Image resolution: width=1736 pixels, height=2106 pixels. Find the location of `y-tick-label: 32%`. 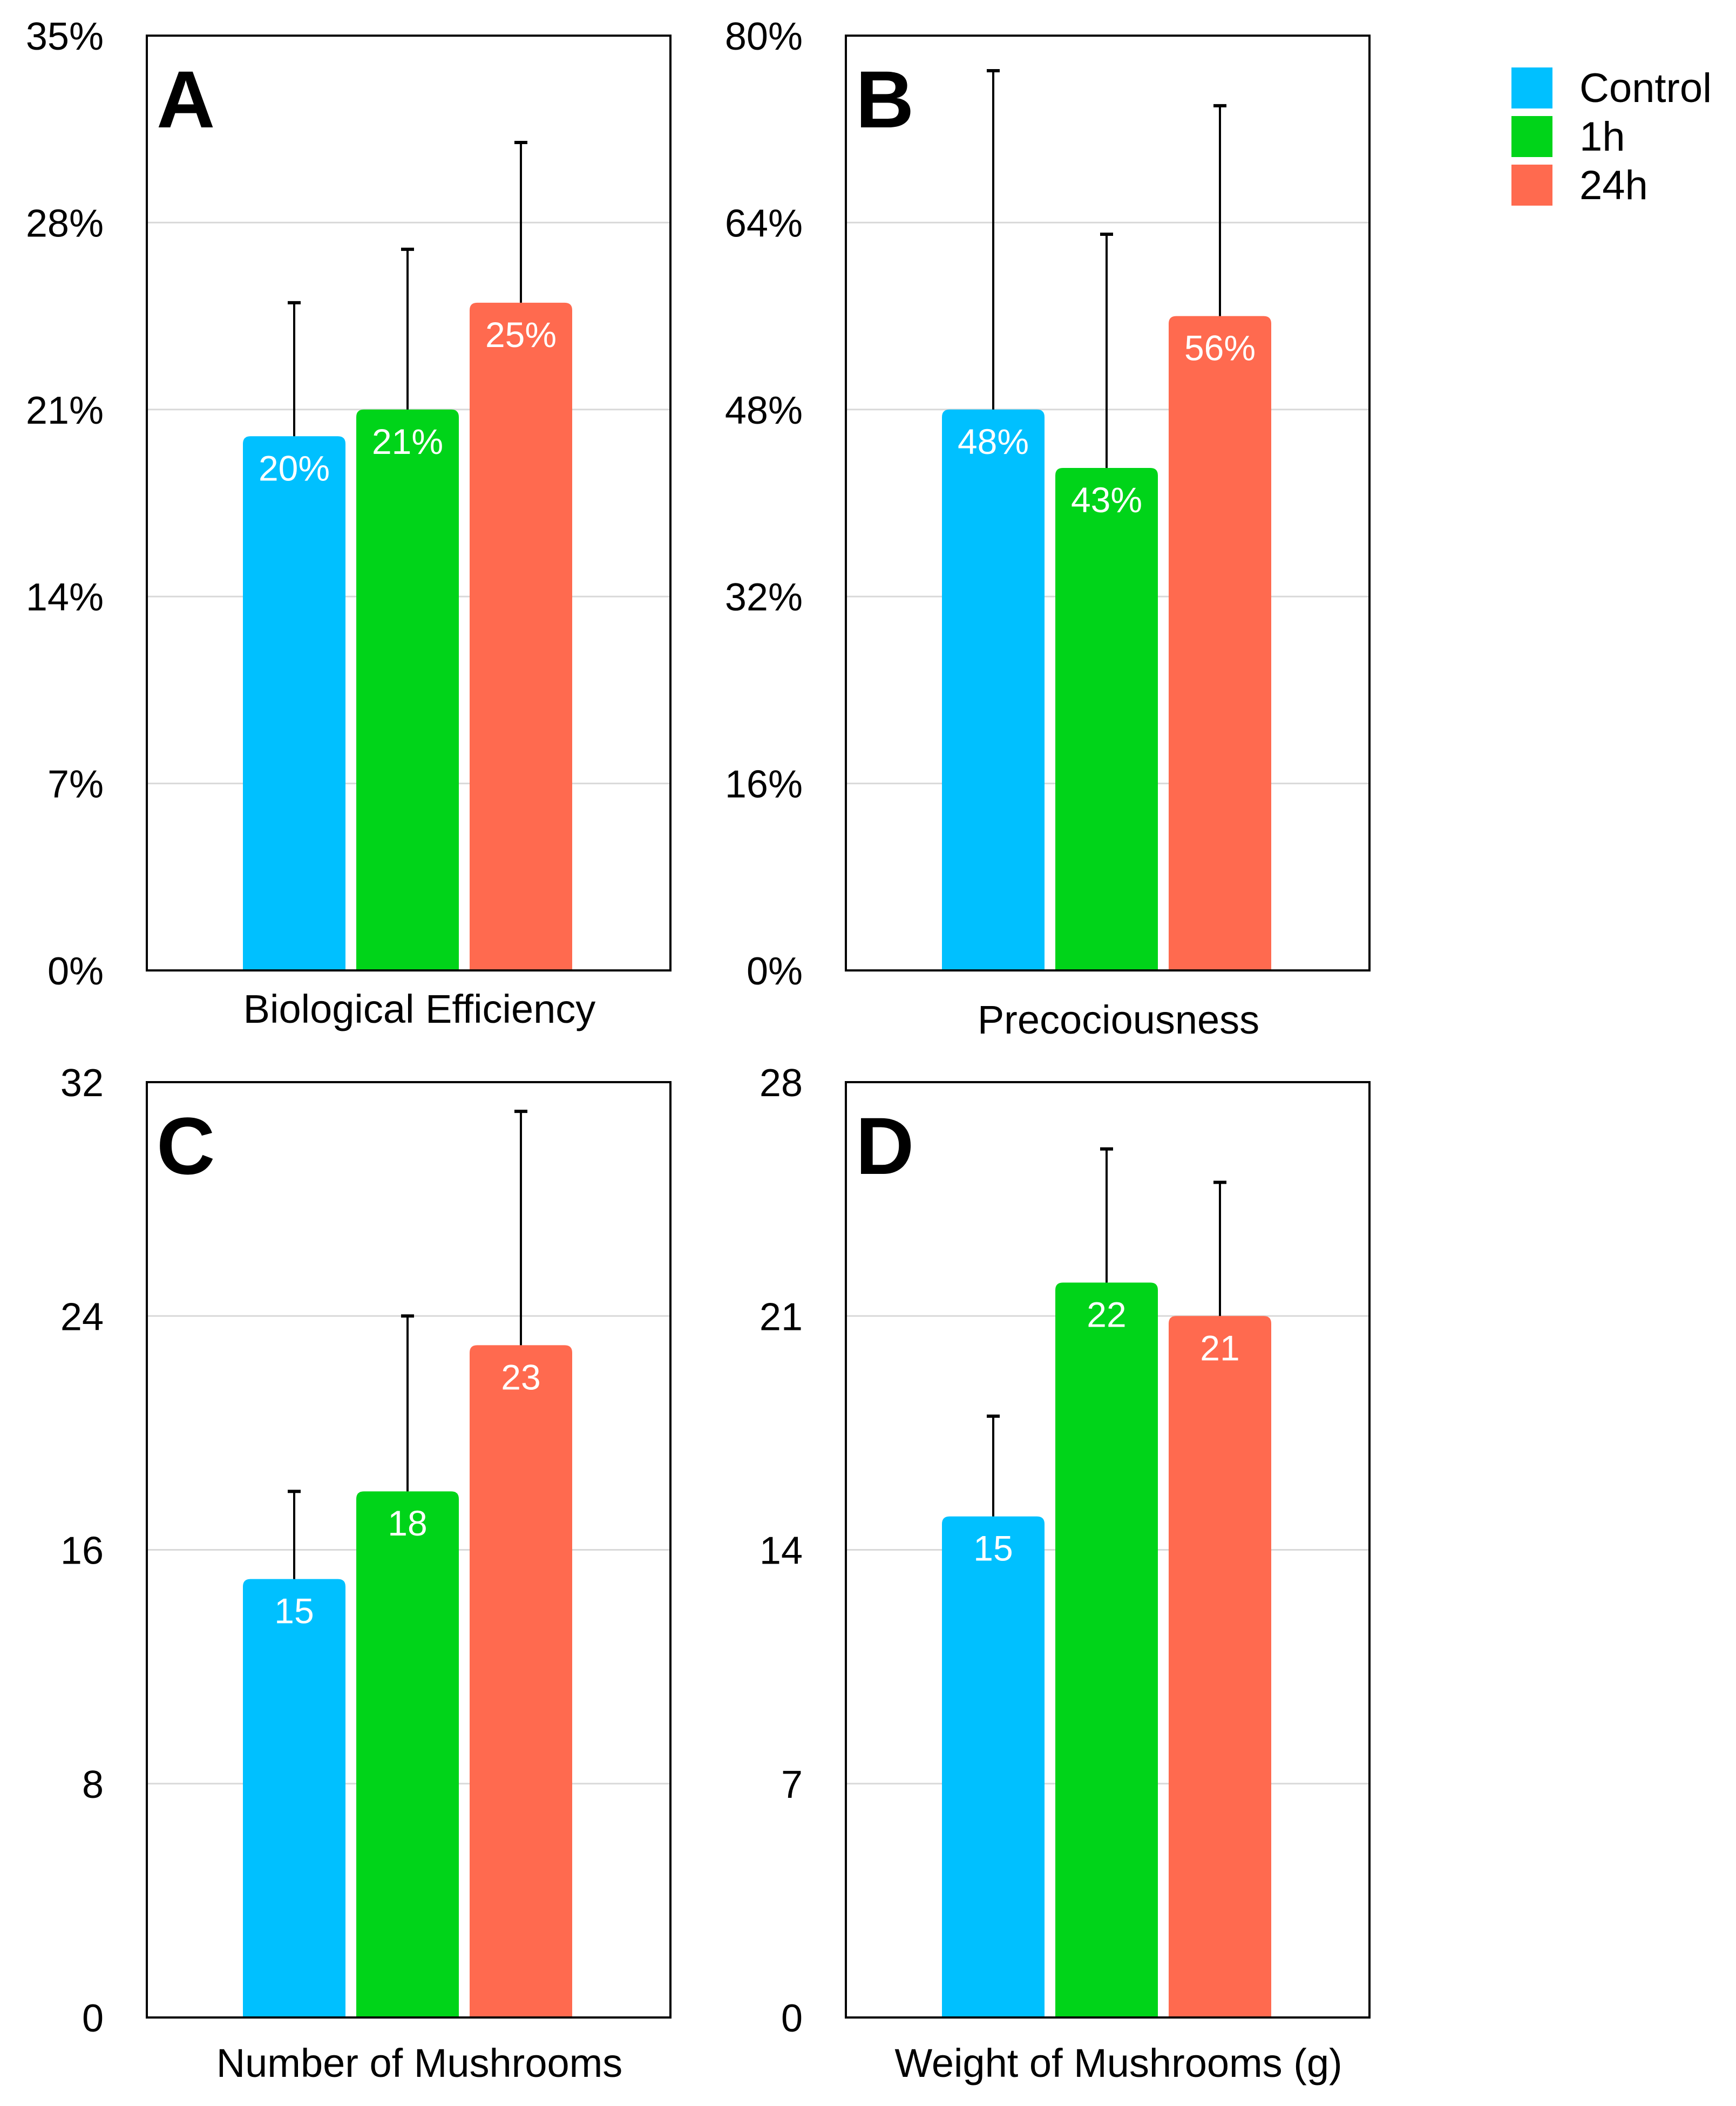

y-tick-label: 32% is located at coordinates (764, 597).